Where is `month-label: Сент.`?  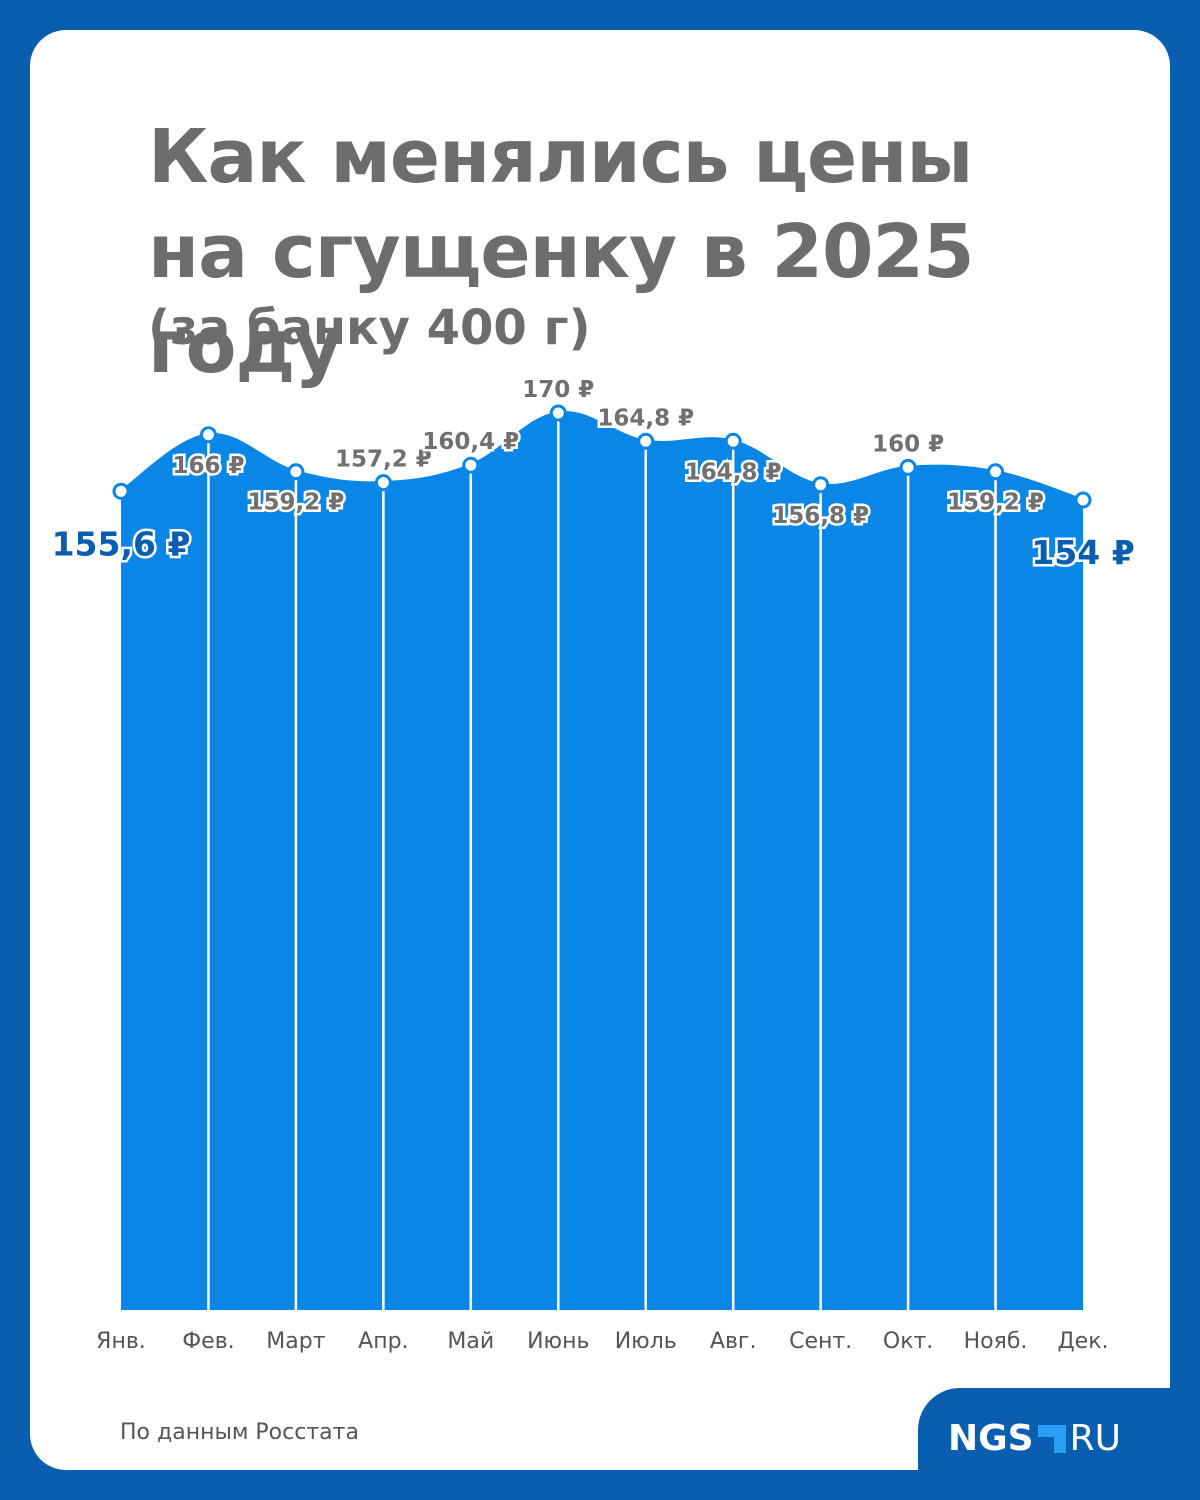 month-label: Сент. is located at coordinates (820, 1341).